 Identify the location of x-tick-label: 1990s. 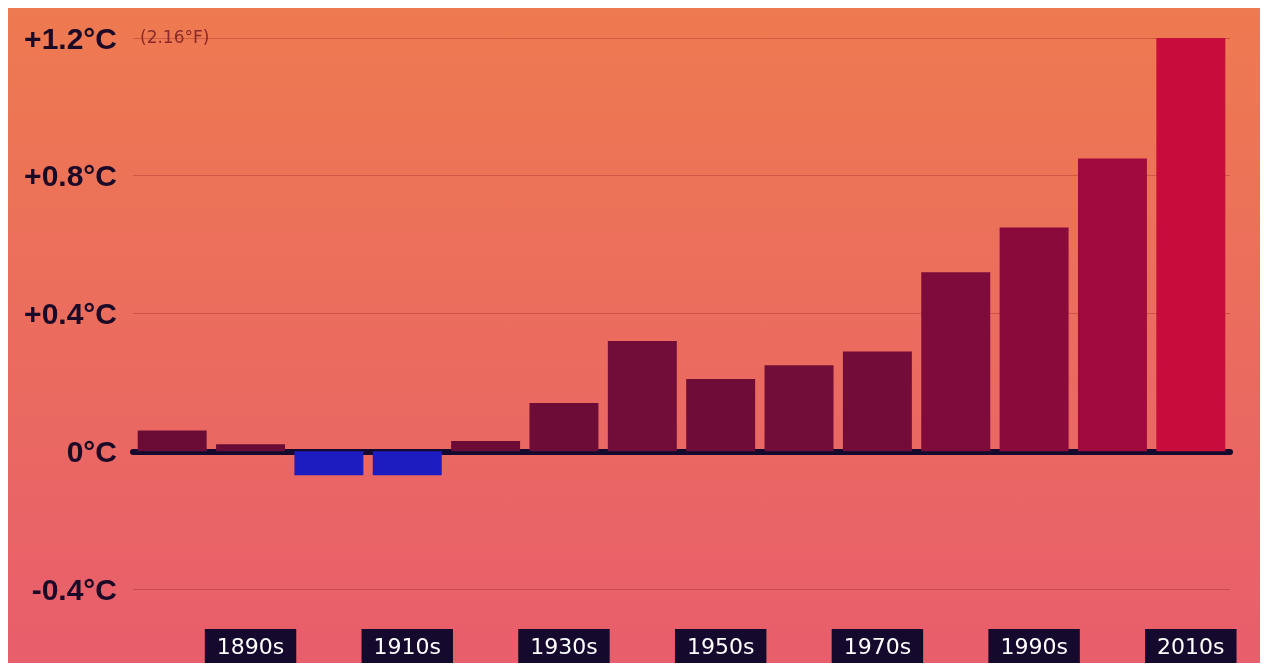
(1034, 646).